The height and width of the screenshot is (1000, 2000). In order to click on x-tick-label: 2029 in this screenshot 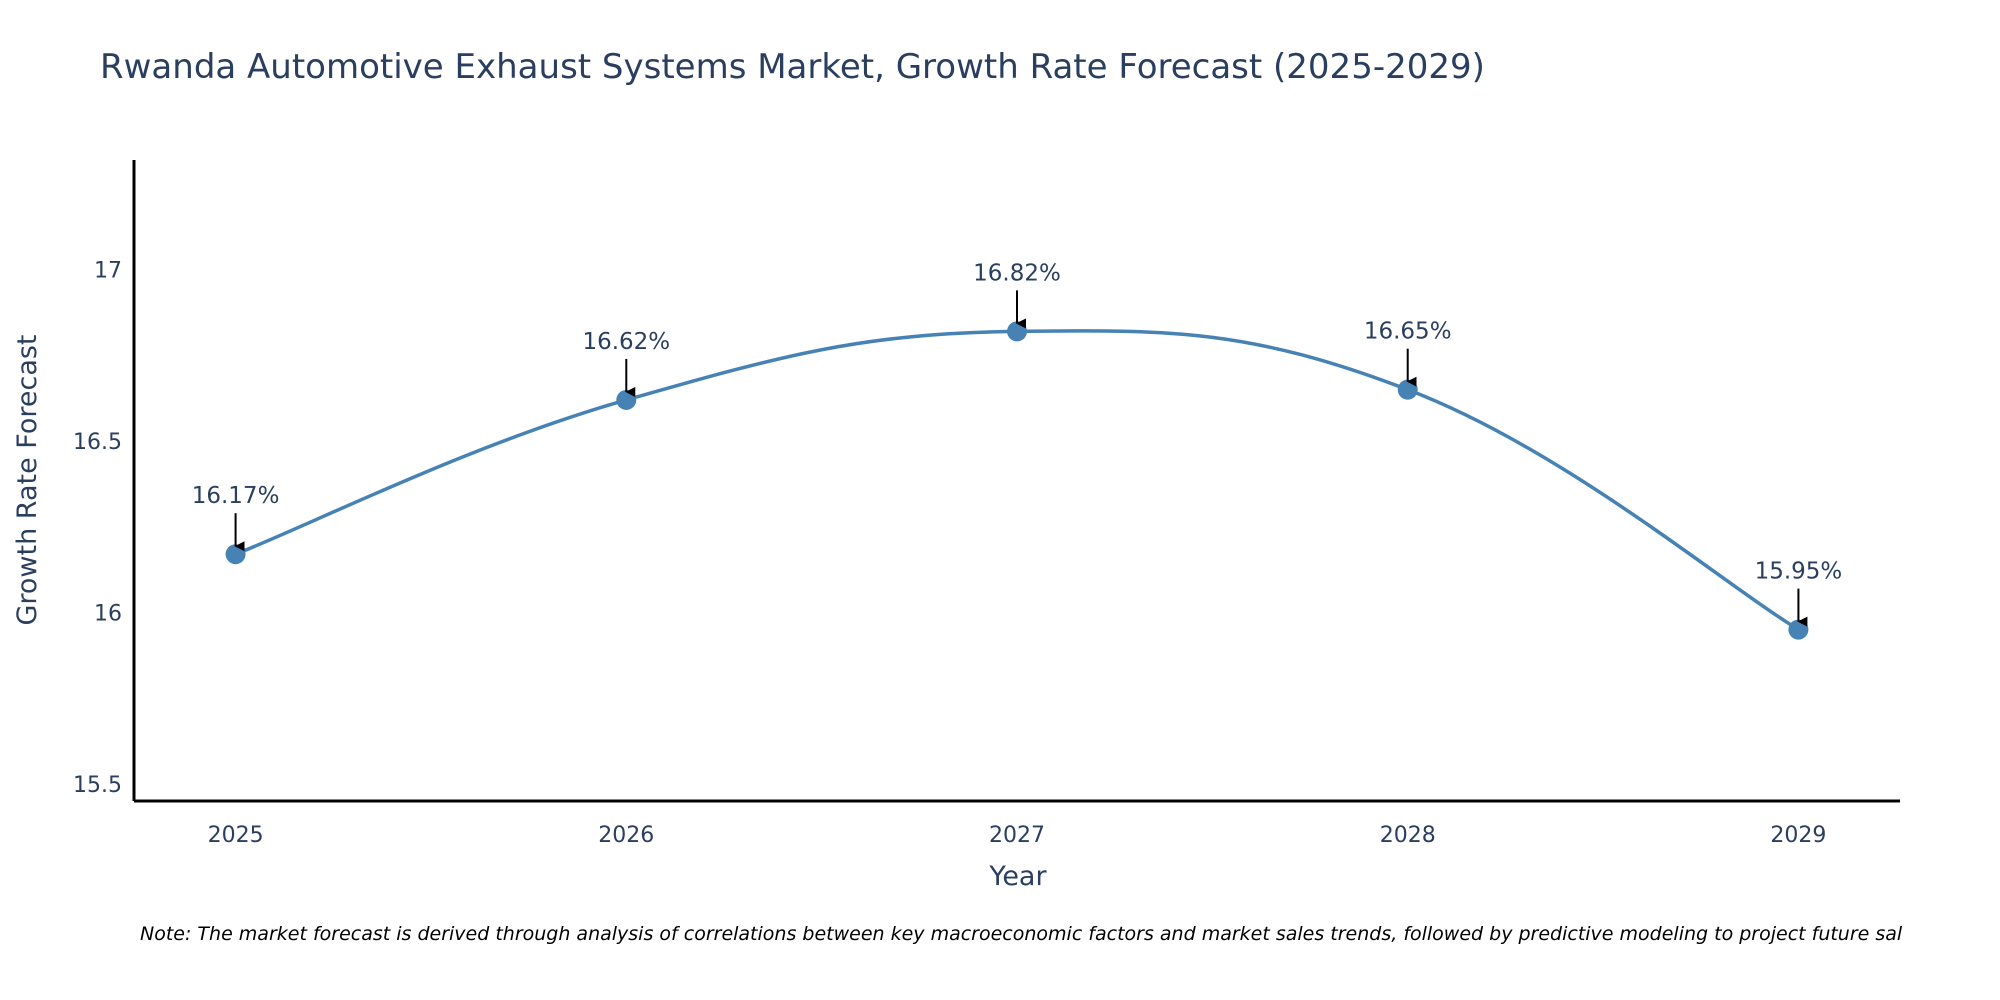, I will do `click(1798, 835)`.